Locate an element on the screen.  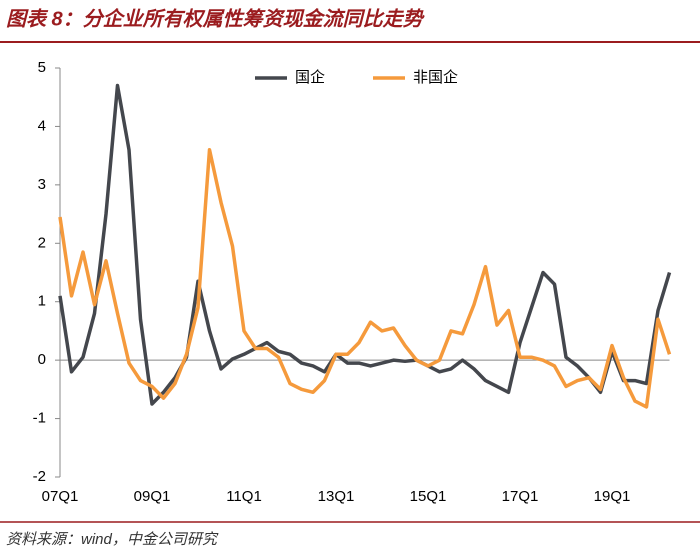
y-tick-label: 5 is located at coordinates (42, 67).